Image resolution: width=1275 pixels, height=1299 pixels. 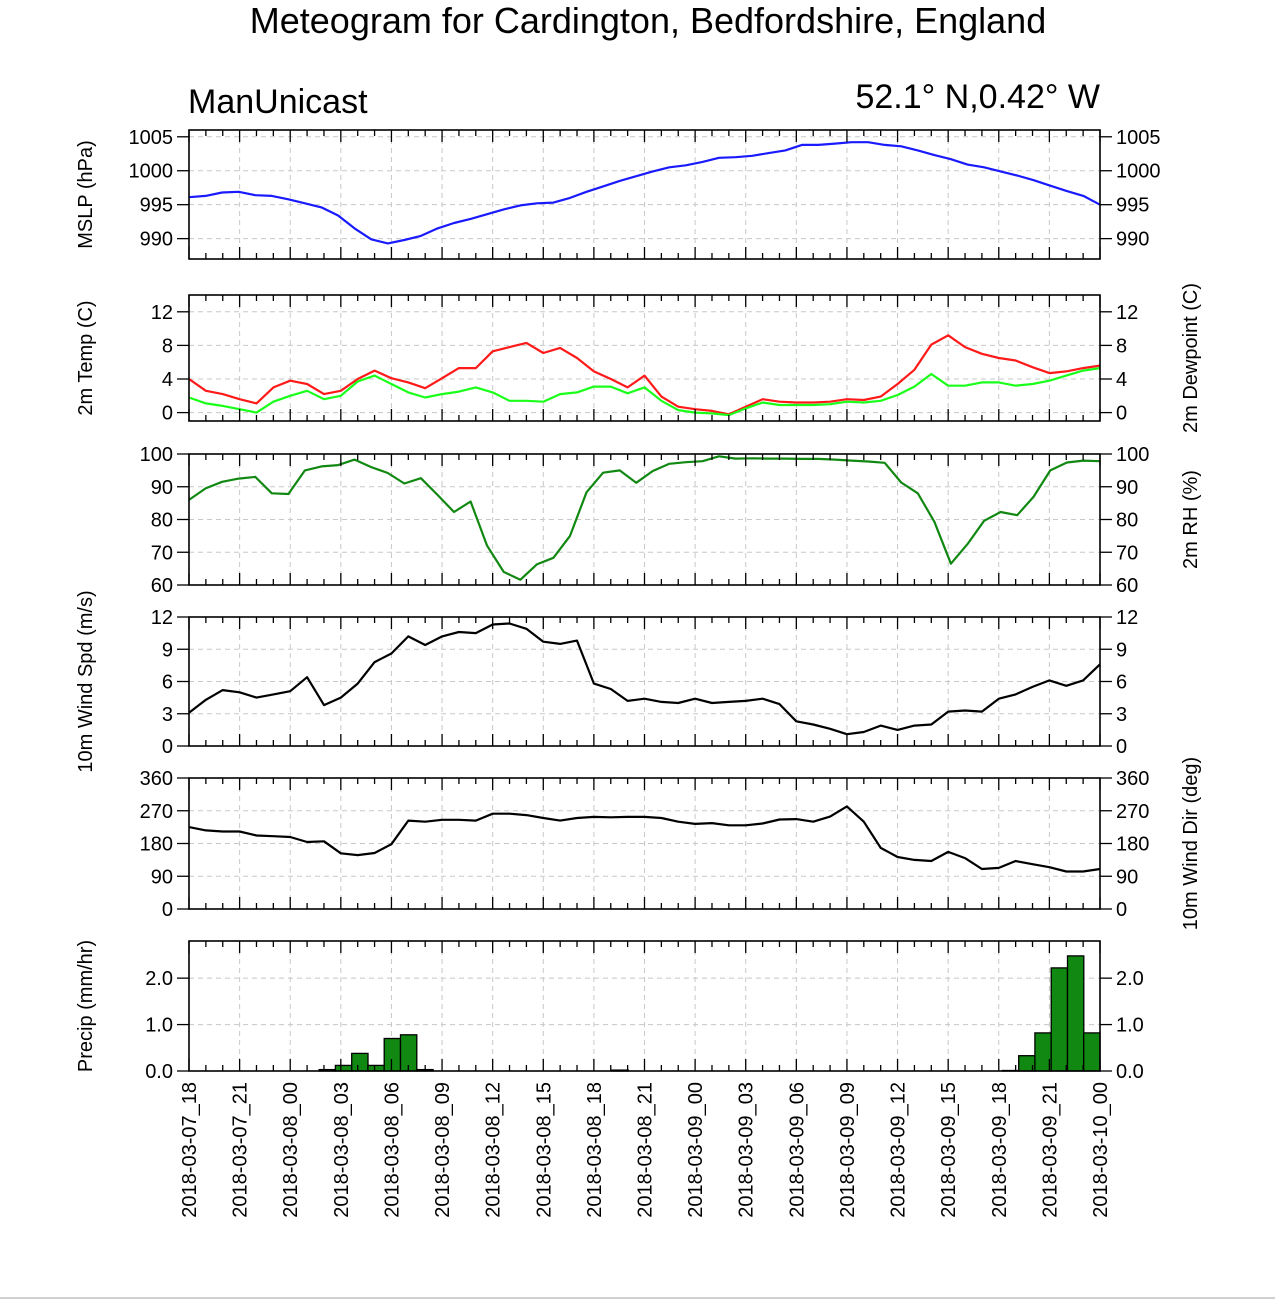 What do you see at coordinates (1138, 138) in the screenshot?
I see `y-tick-label-right: 1005` at bounding box center [1138, 138].